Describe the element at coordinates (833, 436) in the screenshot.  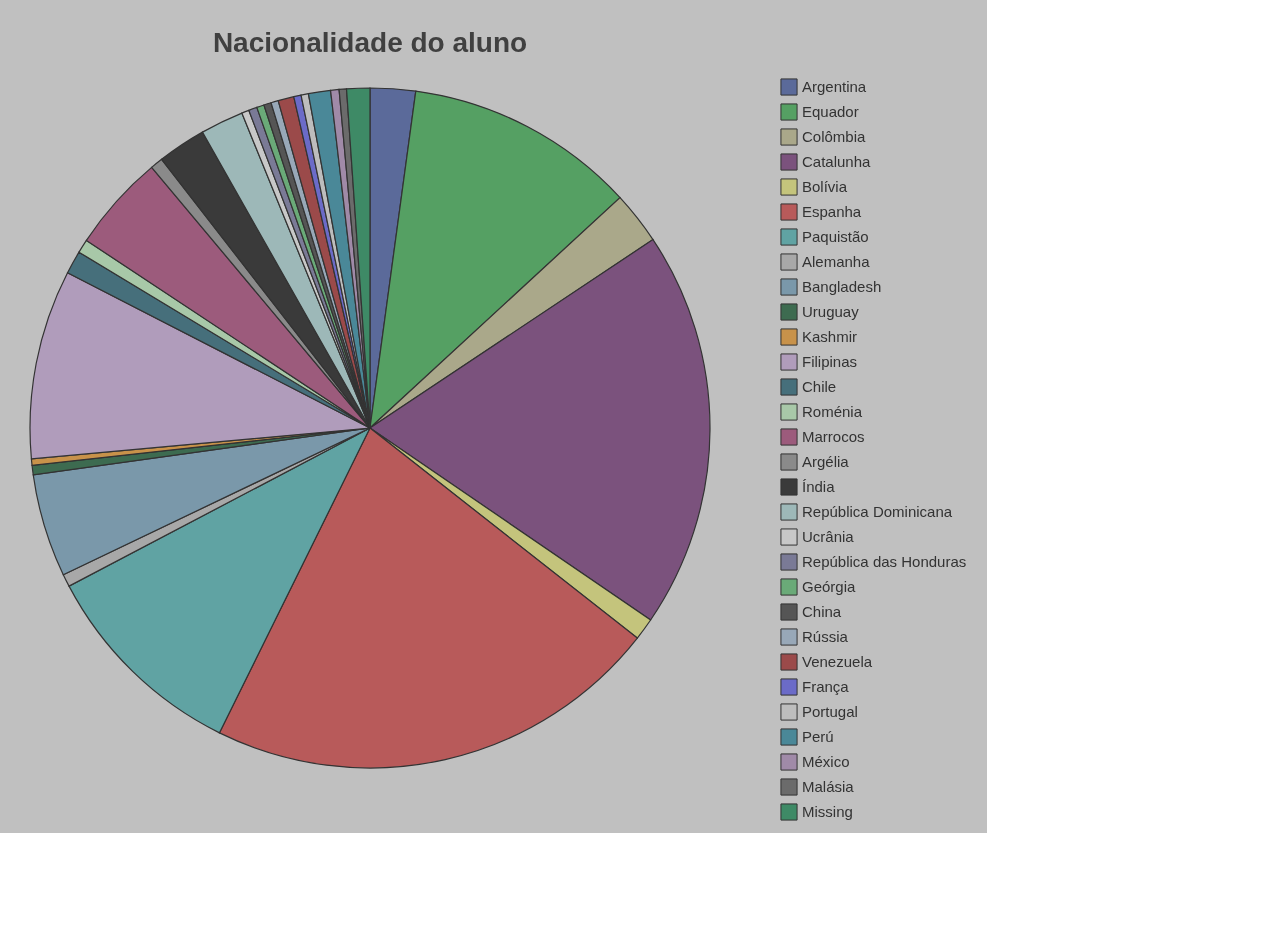
I see `legend-label: Marrocos` at that location.